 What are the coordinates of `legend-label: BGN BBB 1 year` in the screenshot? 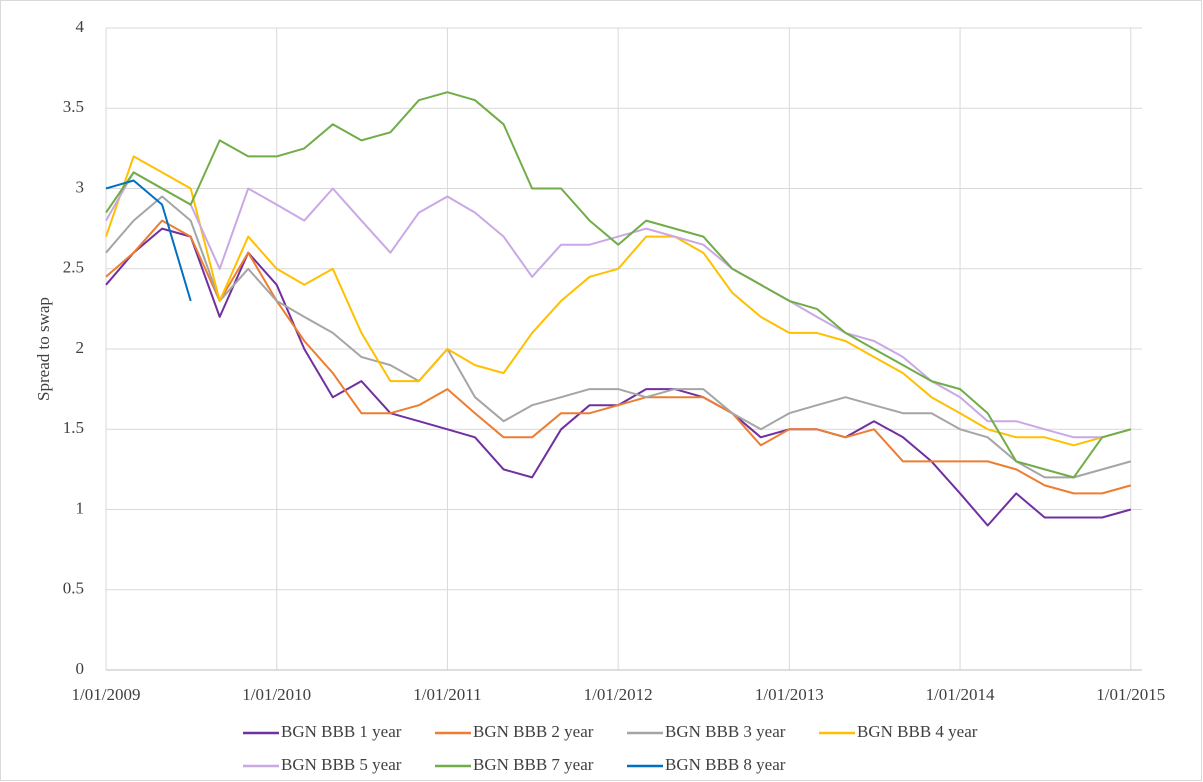 It's located at (341, 731).